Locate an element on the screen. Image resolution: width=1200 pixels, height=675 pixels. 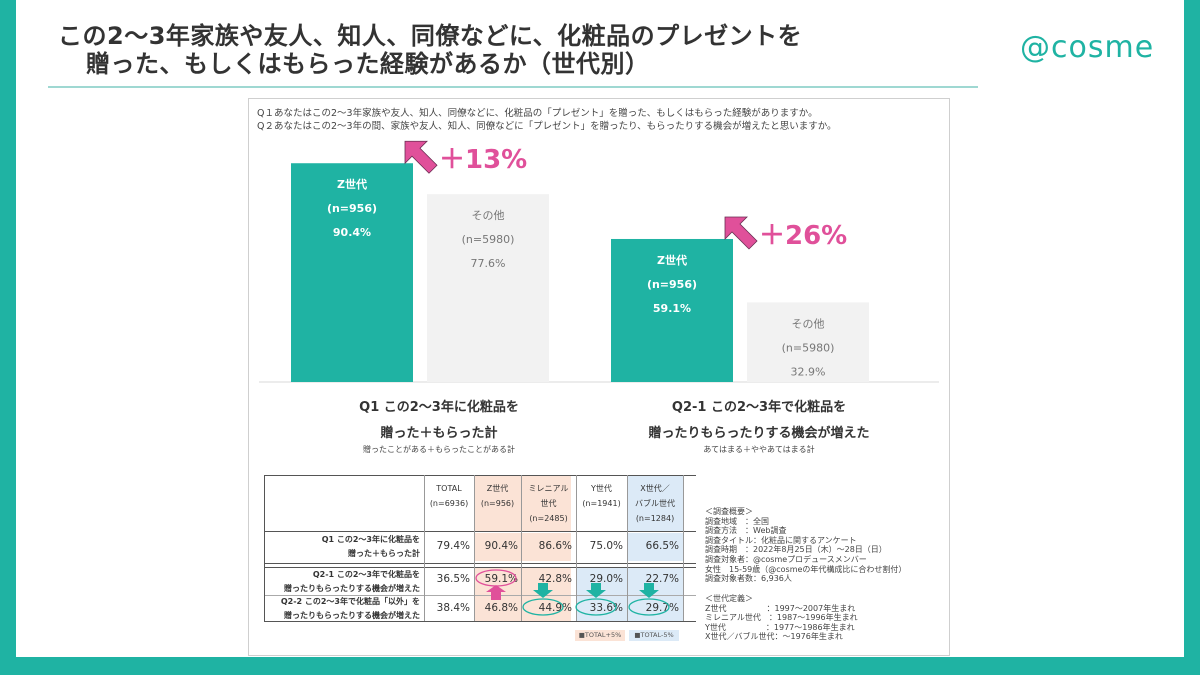
cell-q2-2-x: 29.7% is located at coordinates (662, 608).